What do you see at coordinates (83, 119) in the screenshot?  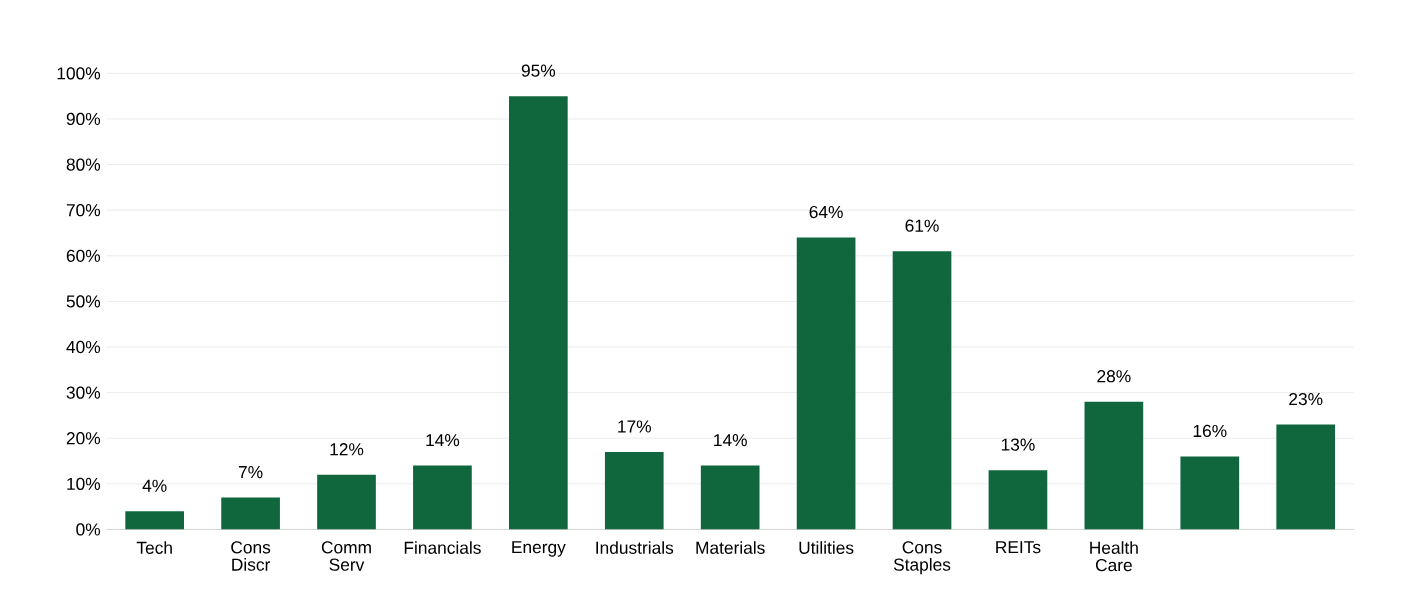 I see `y-tick-label: 90%` at bounding box center [83, 119].